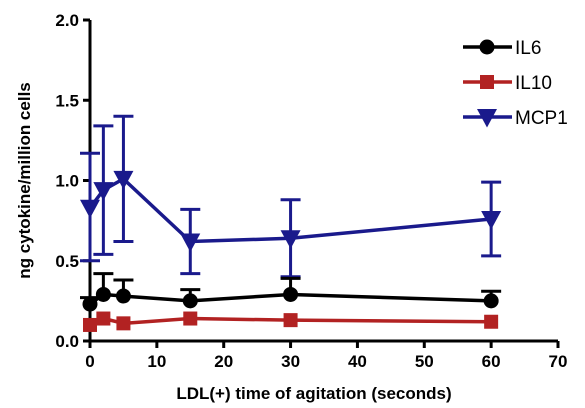 The height and width of the screenshot is (408, 585). What do you see at coordinates (507, 83) in the screenshot?
I see `legend-item-il10: IL10` at bounding box center [507, 83].